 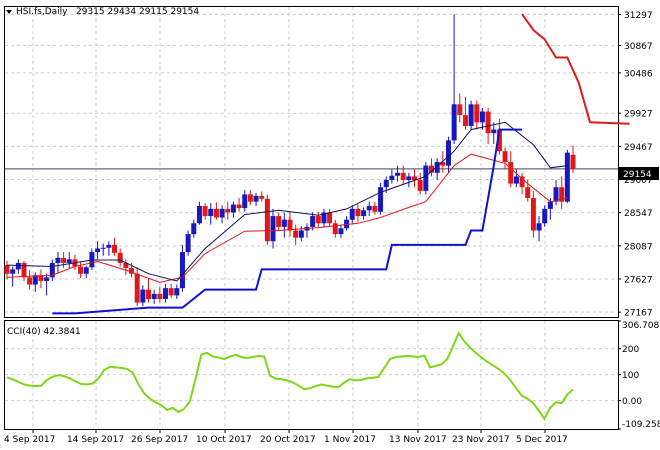 I want to click on current-price-marker: 29154, so click(x=639, y=173).